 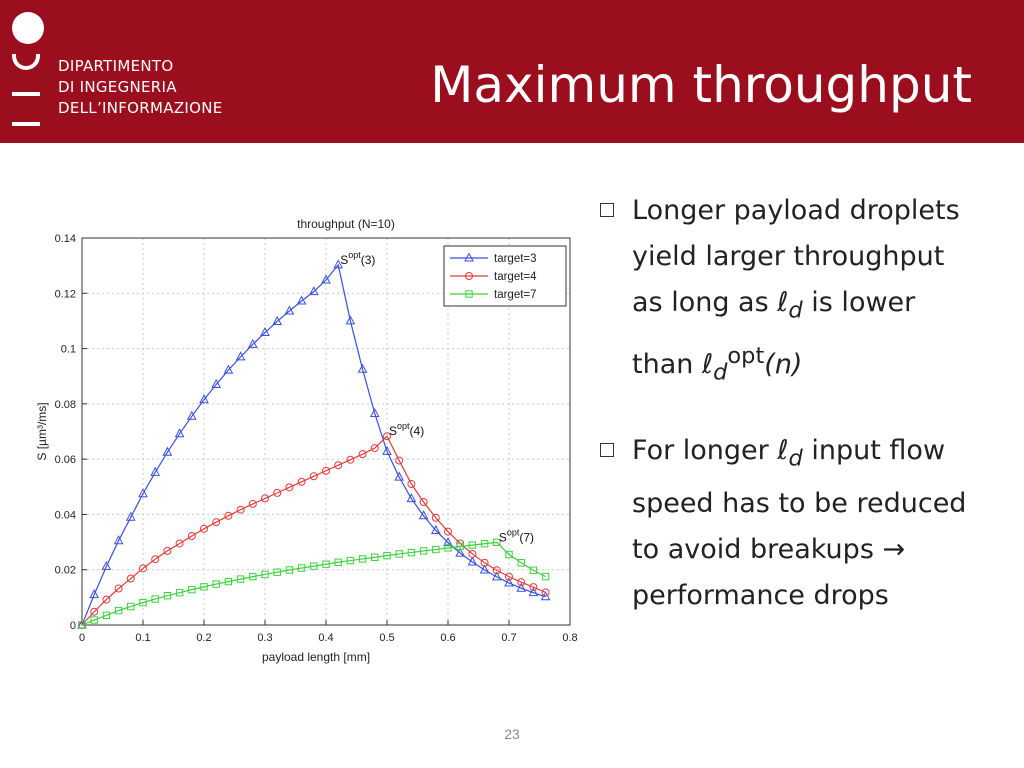 What do you see at coordinates (799, 504) in the screenshot?
I see `bullet-line: speed has to be reduced` at bounding box center [799, 504].